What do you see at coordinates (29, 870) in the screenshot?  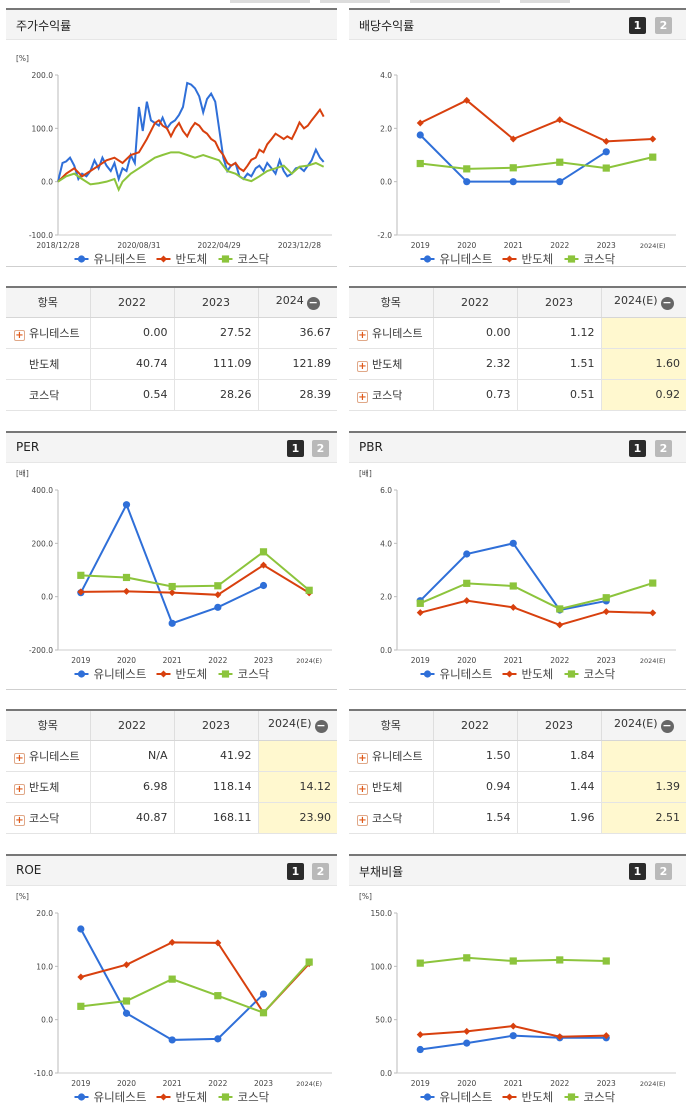 I see `panel-title: ROE` at bounding box center [29, 870].